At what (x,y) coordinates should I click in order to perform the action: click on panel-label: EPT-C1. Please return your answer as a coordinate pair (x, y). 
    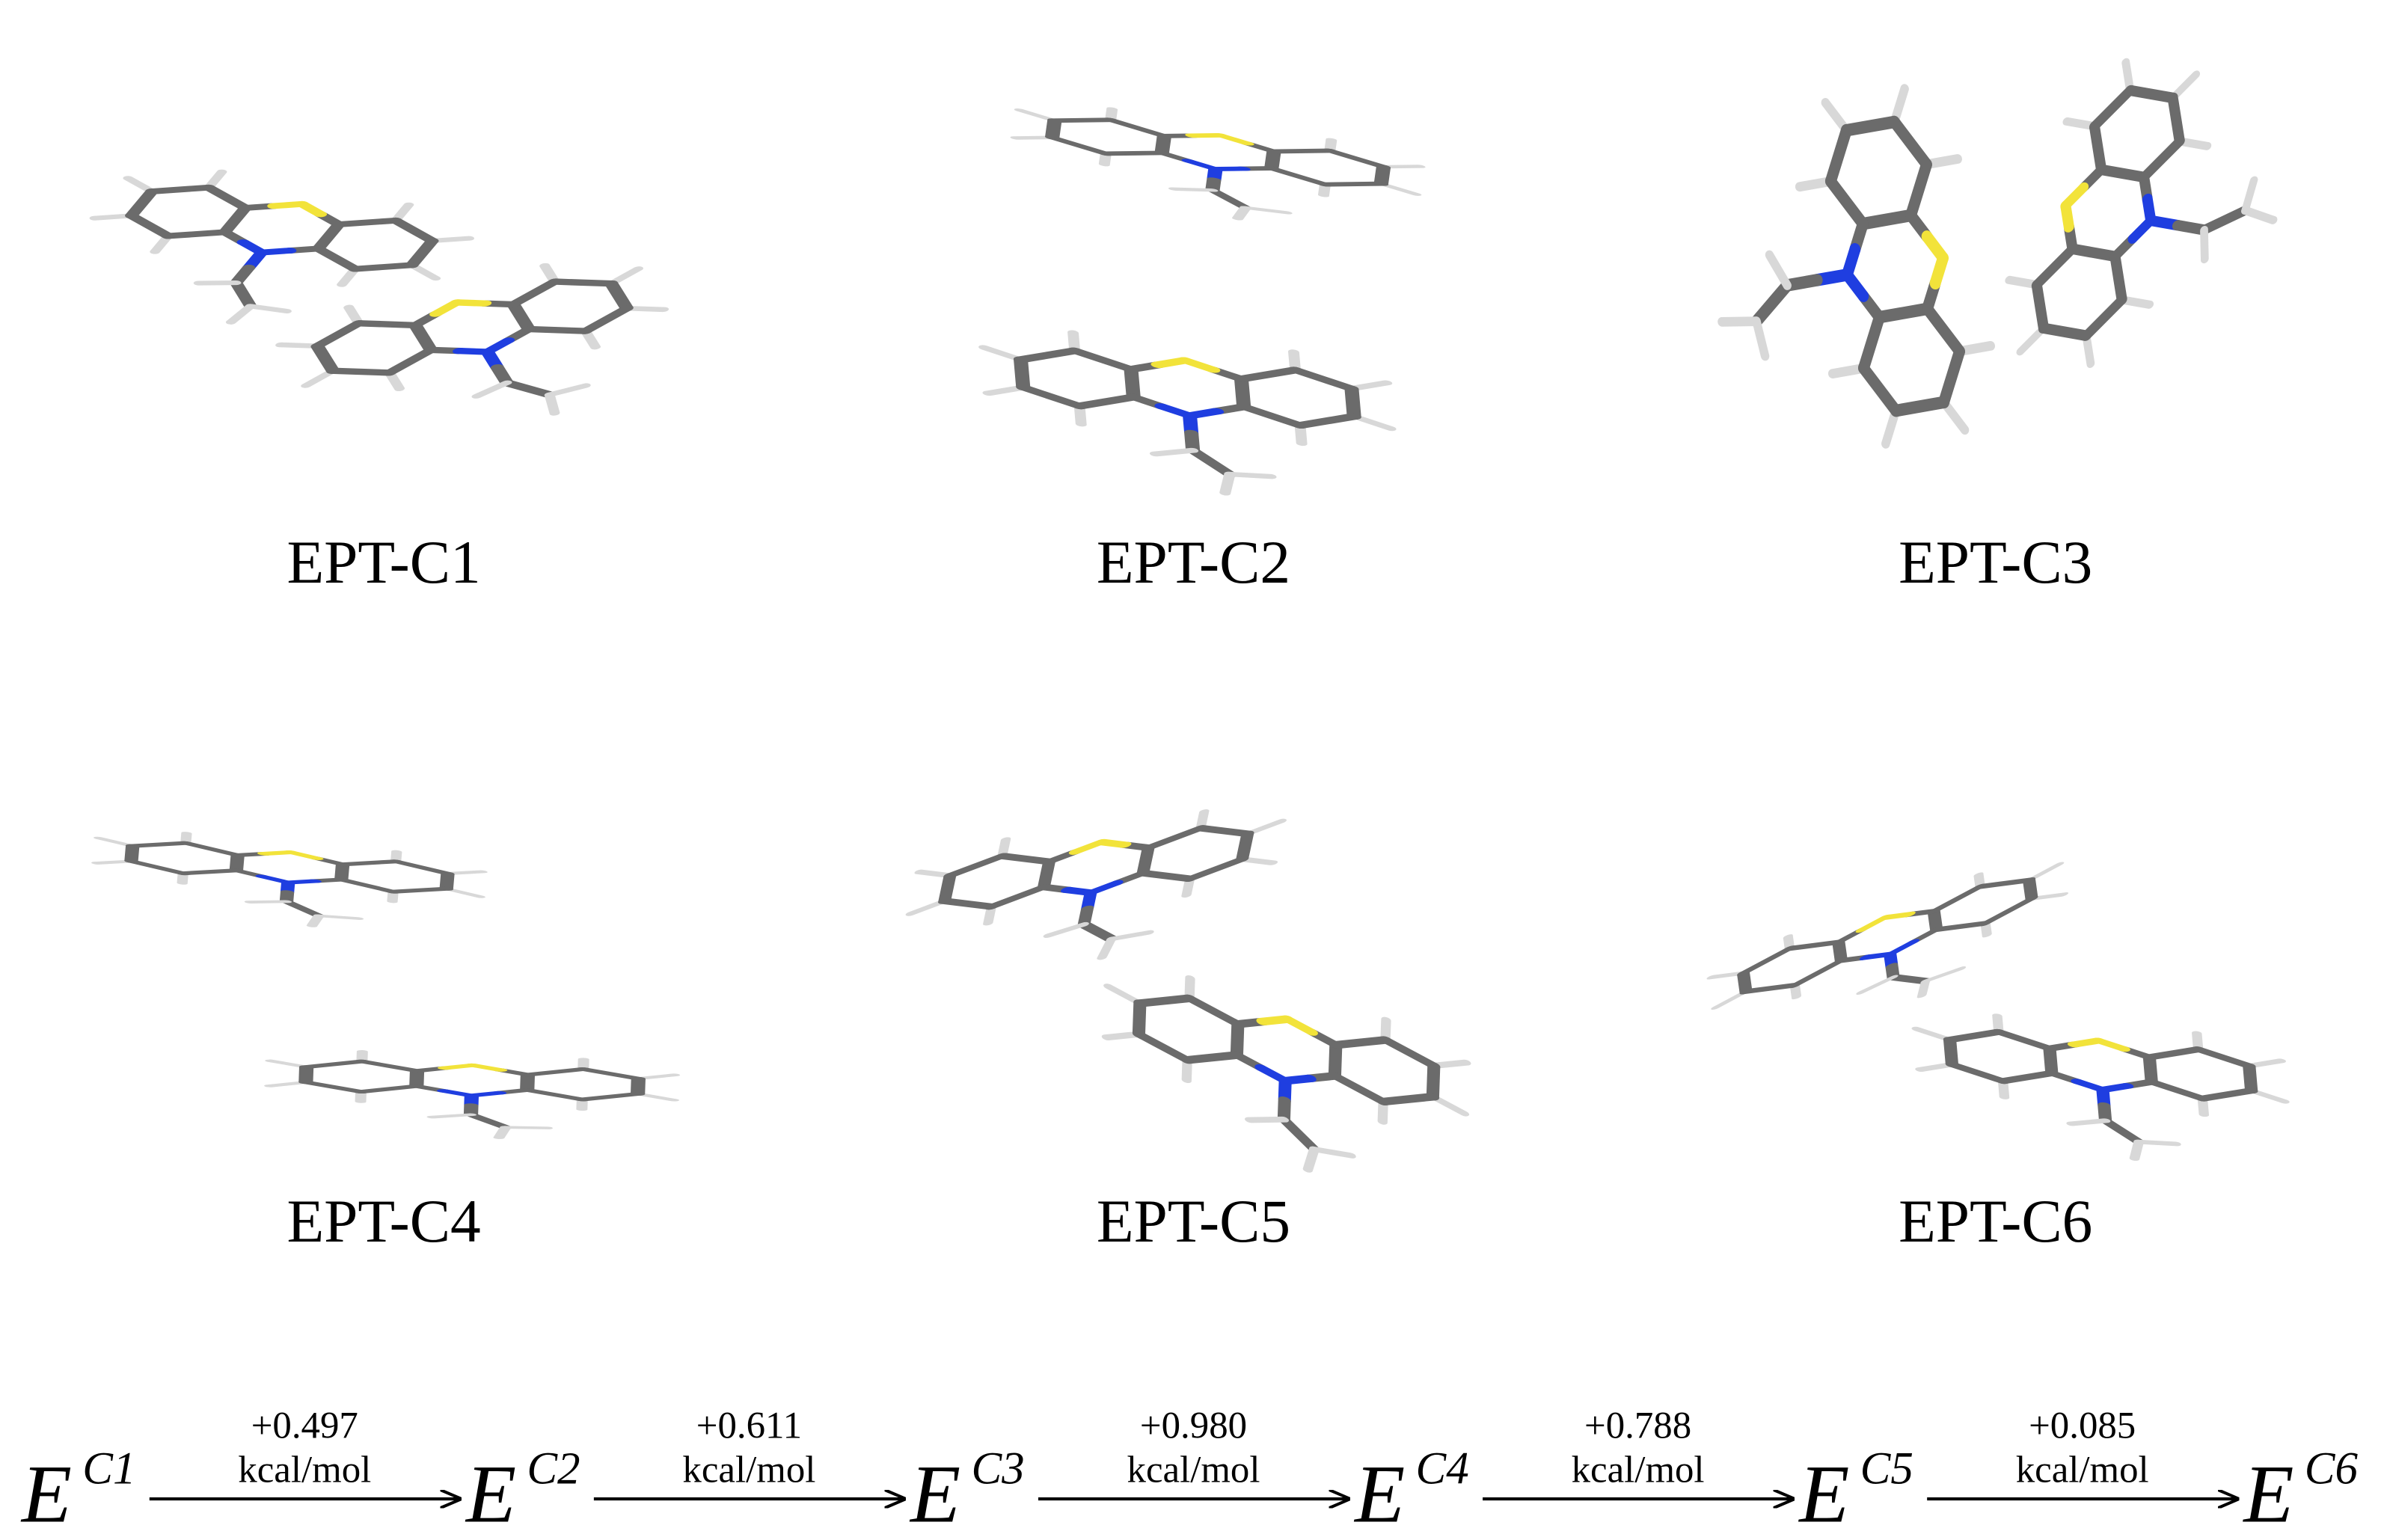
    Looking at the image, I should click on (383, 562).